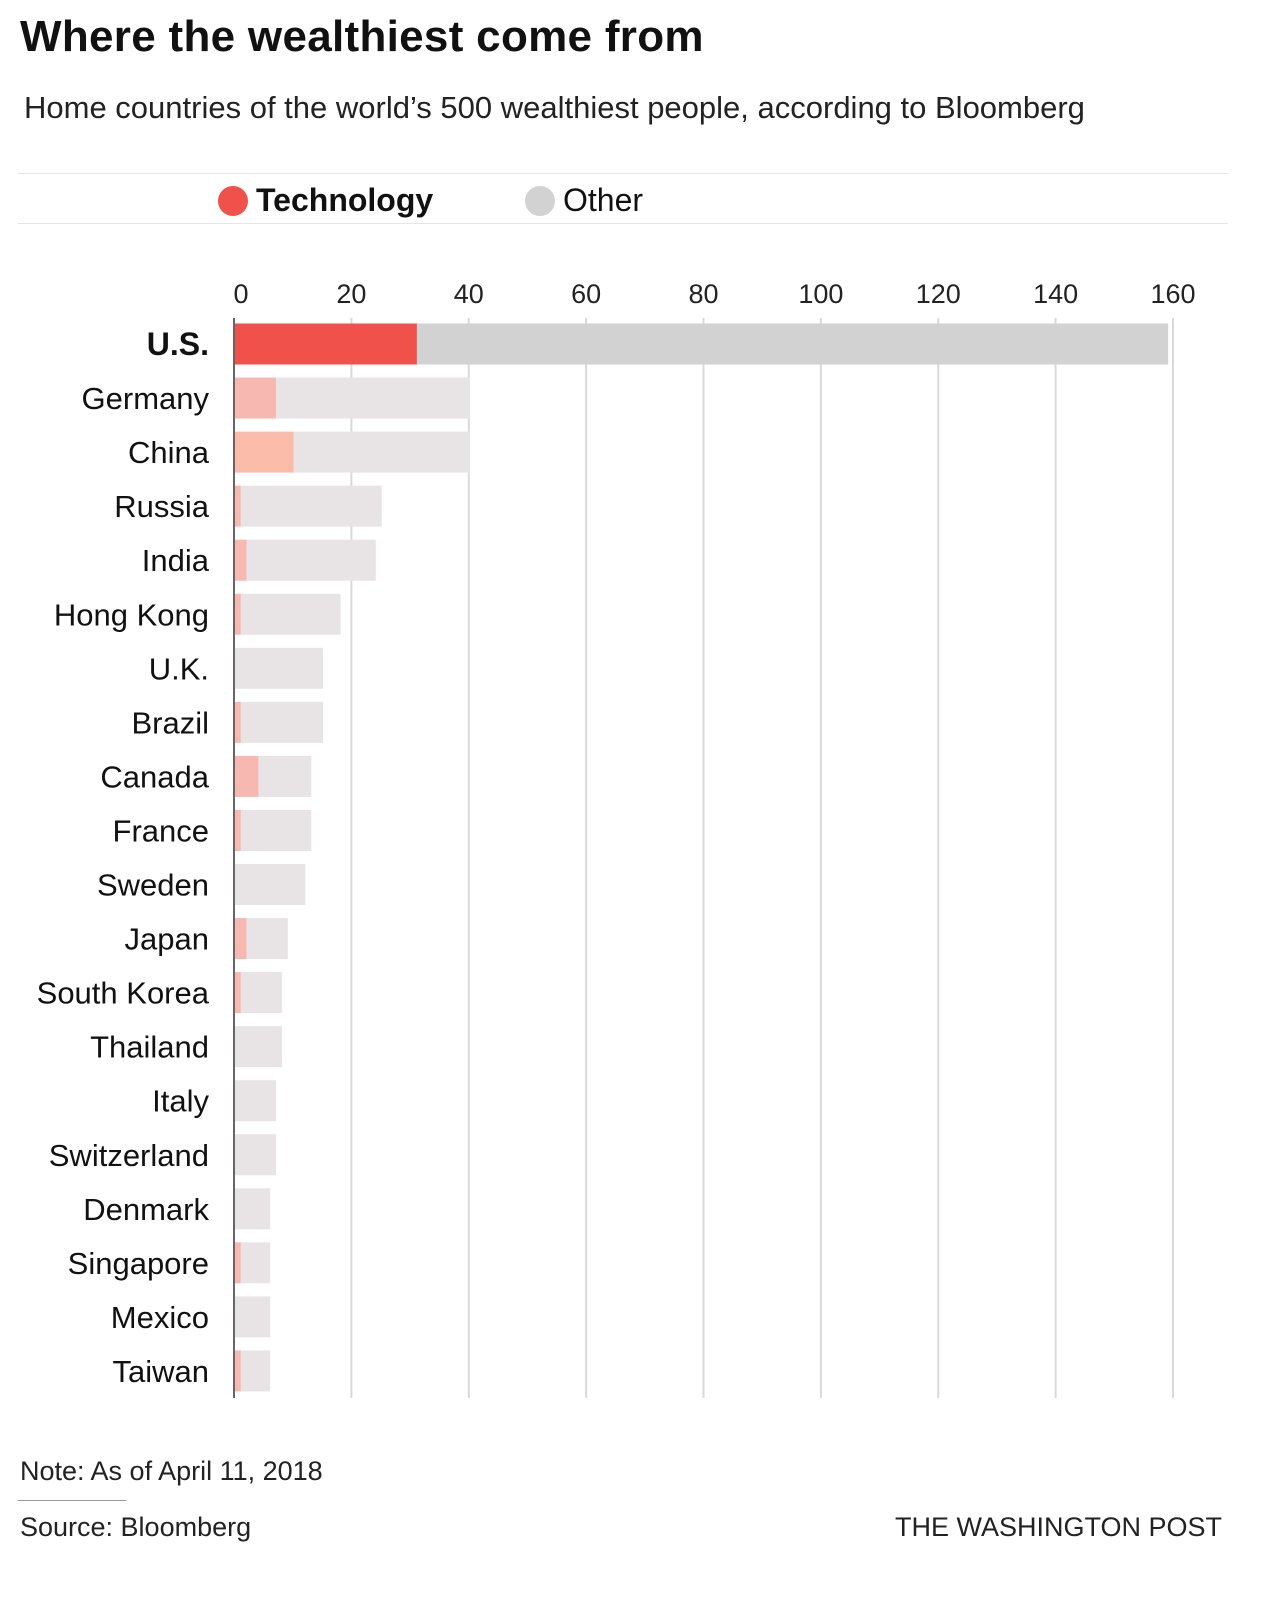 The height and width of the screenshot is (1600, 1272). What do you see at coordinates (1058, 1527) in the screenshot?
I see `credit: THE WASHINGTON POST` at bounding box center [1058, 1527].